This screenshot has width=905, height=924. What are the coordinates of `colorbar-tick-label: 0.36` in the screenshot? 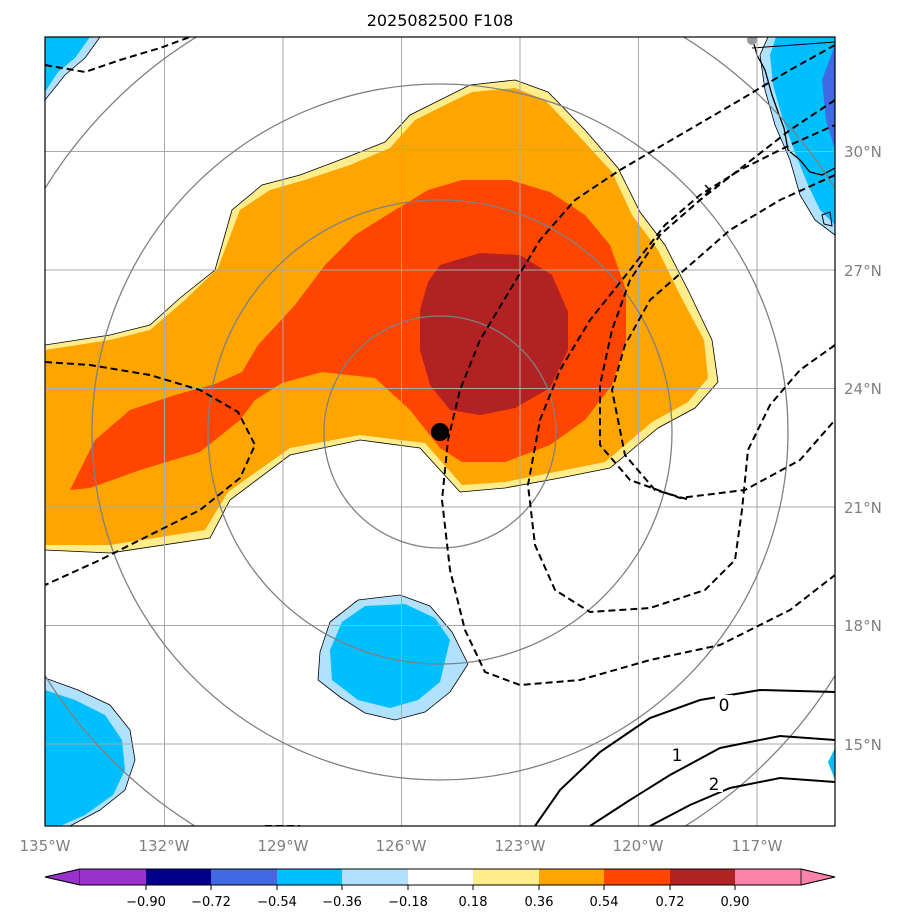 It's located at (539, 902).